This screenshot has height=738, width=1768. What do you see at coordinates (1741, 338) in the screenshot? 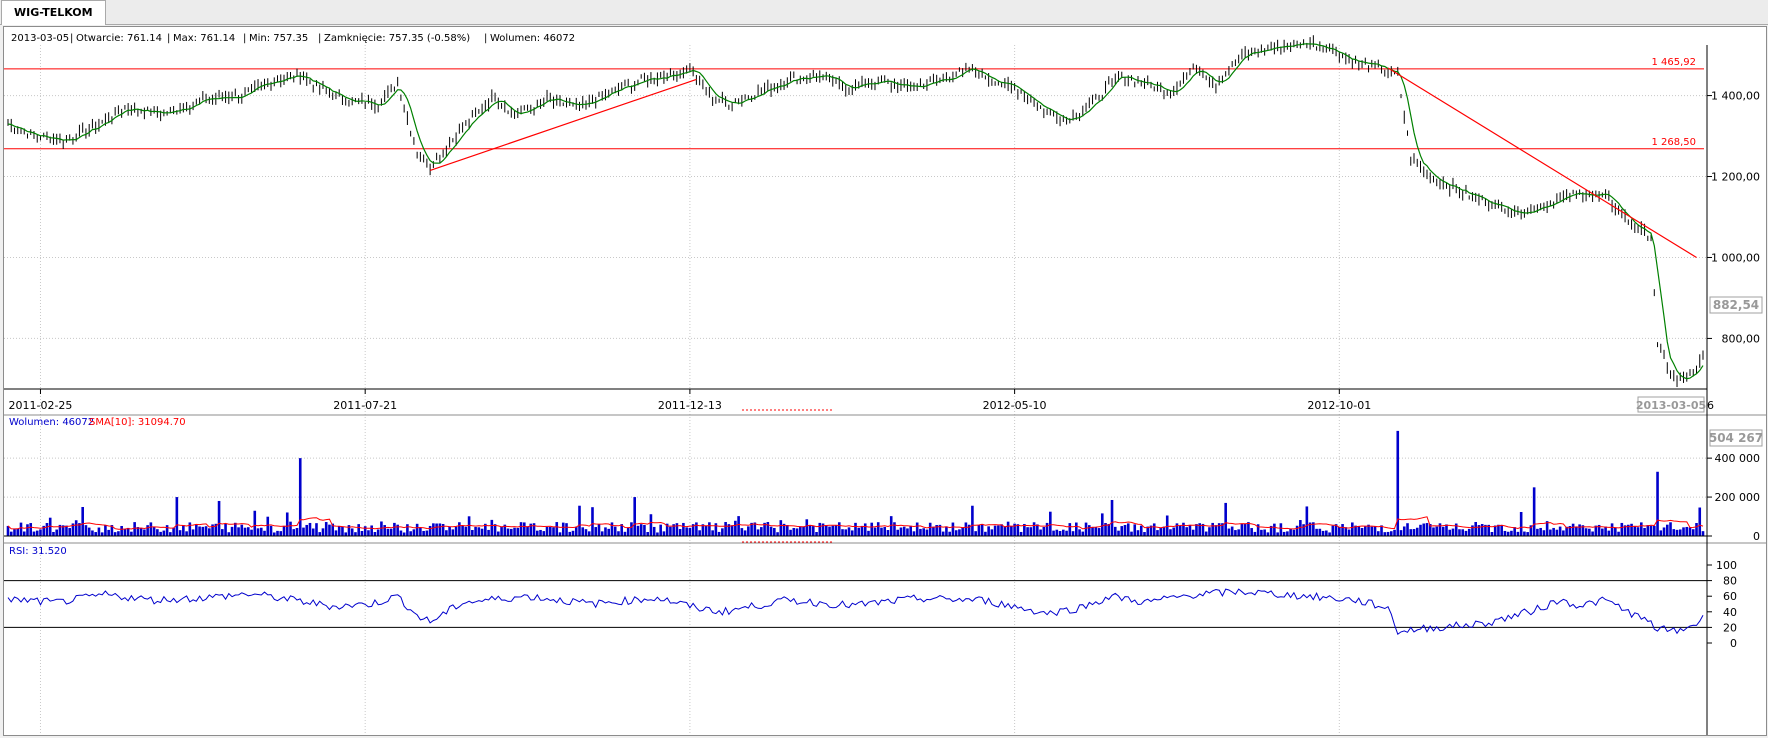
I see `price-y-tick-label: 800,00` at bounding box center [1741, 338].